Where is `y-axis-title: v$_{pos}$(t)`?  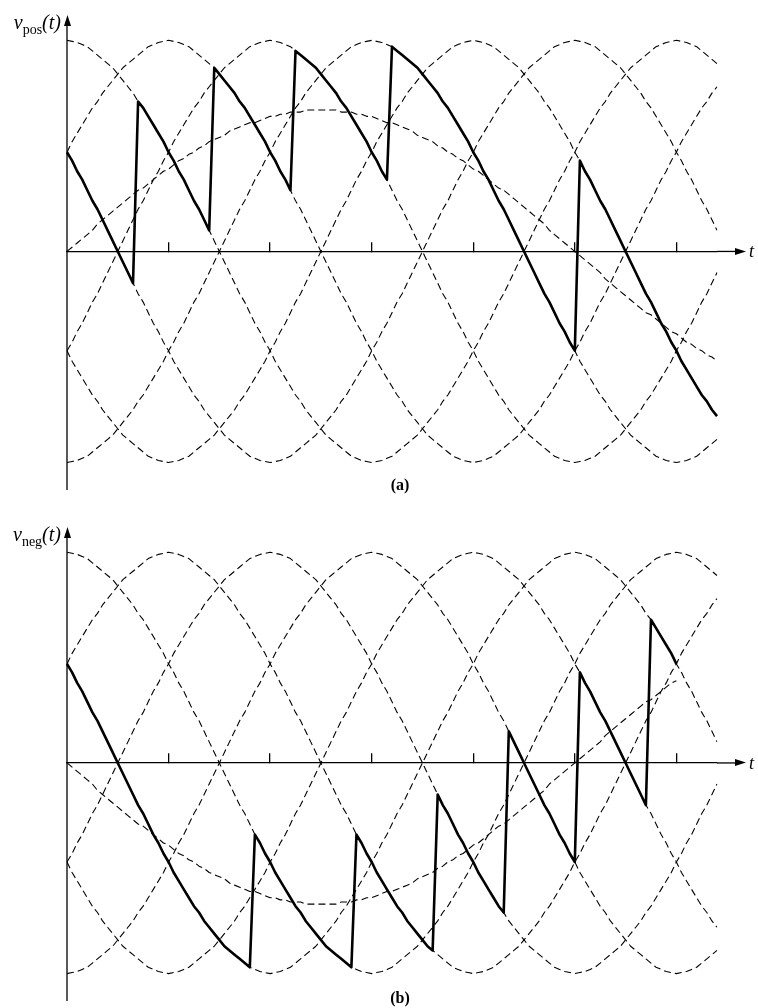
y-axis-title: v$_{pos}$(t) is located at coordinates (37, 25).